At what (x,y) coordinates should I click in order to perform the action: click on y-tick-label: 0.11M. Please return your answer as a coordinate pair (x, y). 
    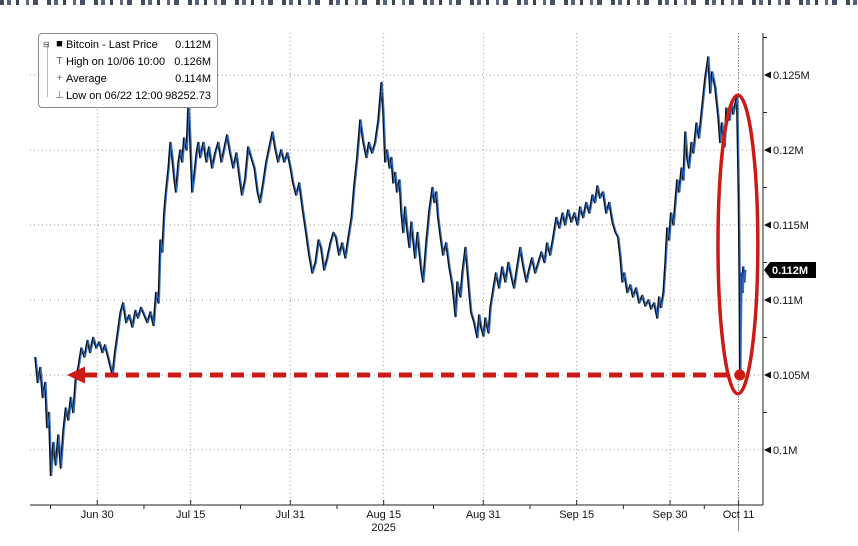
    Looking at the image, I should click on (788, 301).